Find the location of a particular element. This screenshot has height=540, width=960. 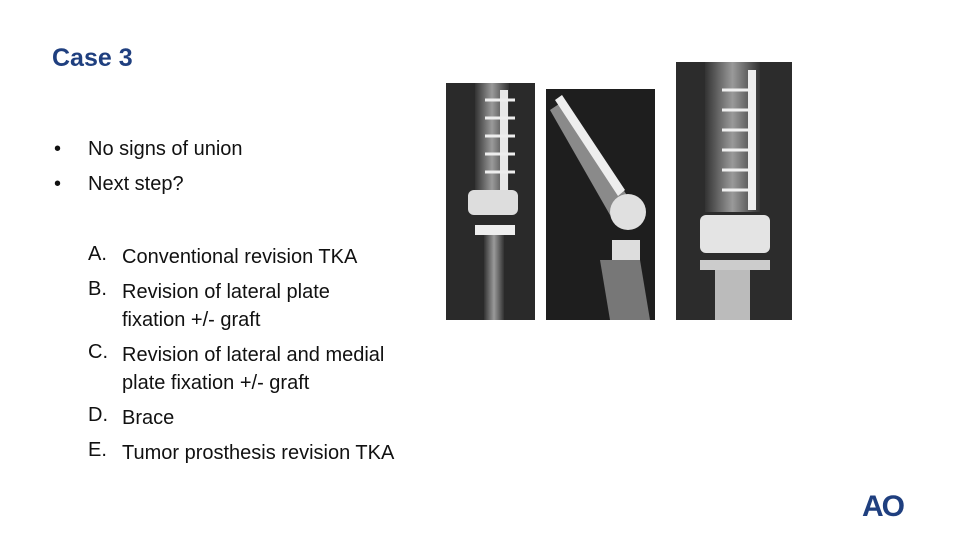

option-text: Brace is located at coordinates (148, 418).